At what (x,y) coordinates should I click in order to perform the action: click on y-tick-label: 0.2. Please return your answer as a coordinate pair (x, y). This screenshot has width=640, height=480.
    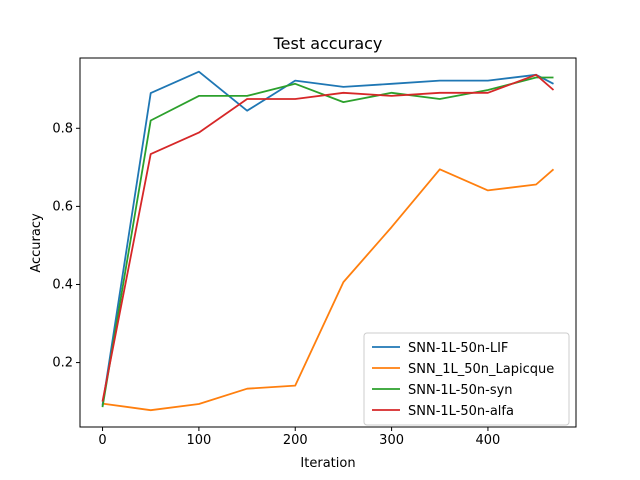
    Looking at the image, I should click on (62, 363).